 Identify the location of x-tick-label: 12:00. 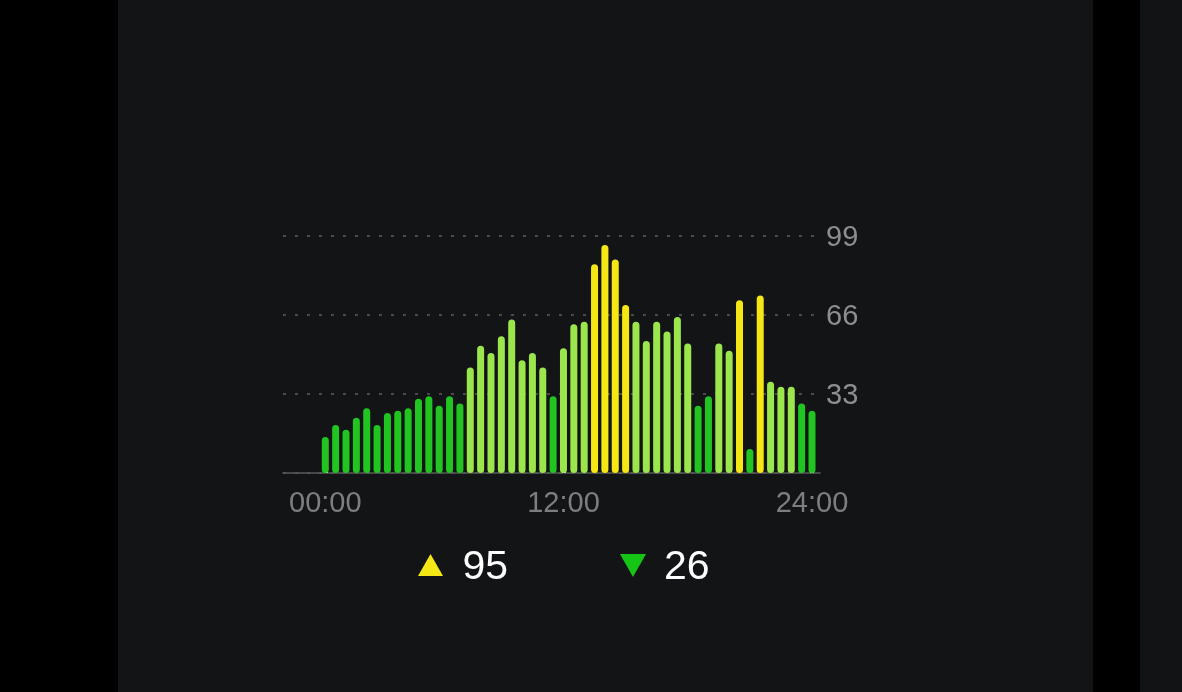
(563, 501).